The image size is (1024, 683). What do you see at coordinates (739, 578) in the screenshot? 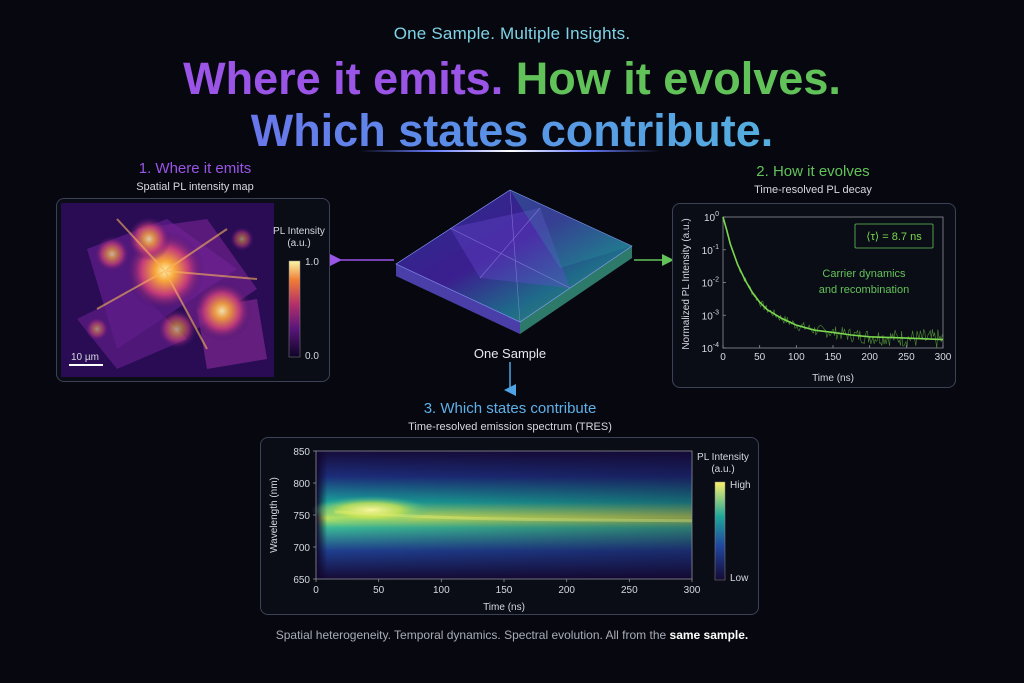
I see `colorbar3-low: Low` at bounding box center [739, 578].